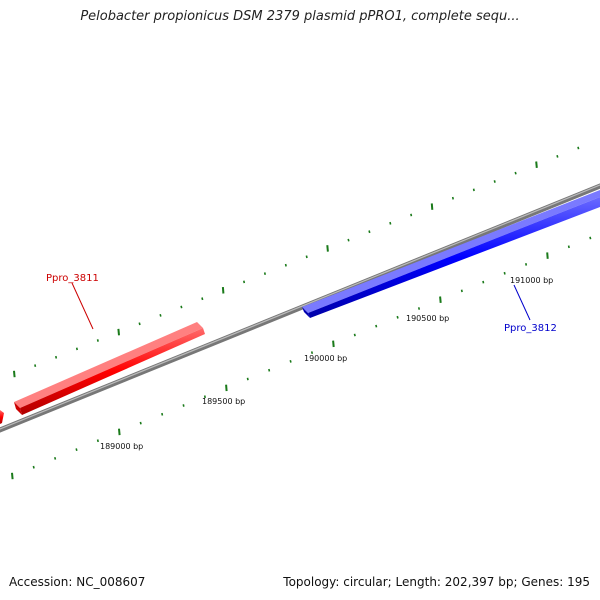 Image resolution: width=600 pixels, height=600 pixels. I want to click on ruler-label-190000: 190000 bp, so click(325, 358).